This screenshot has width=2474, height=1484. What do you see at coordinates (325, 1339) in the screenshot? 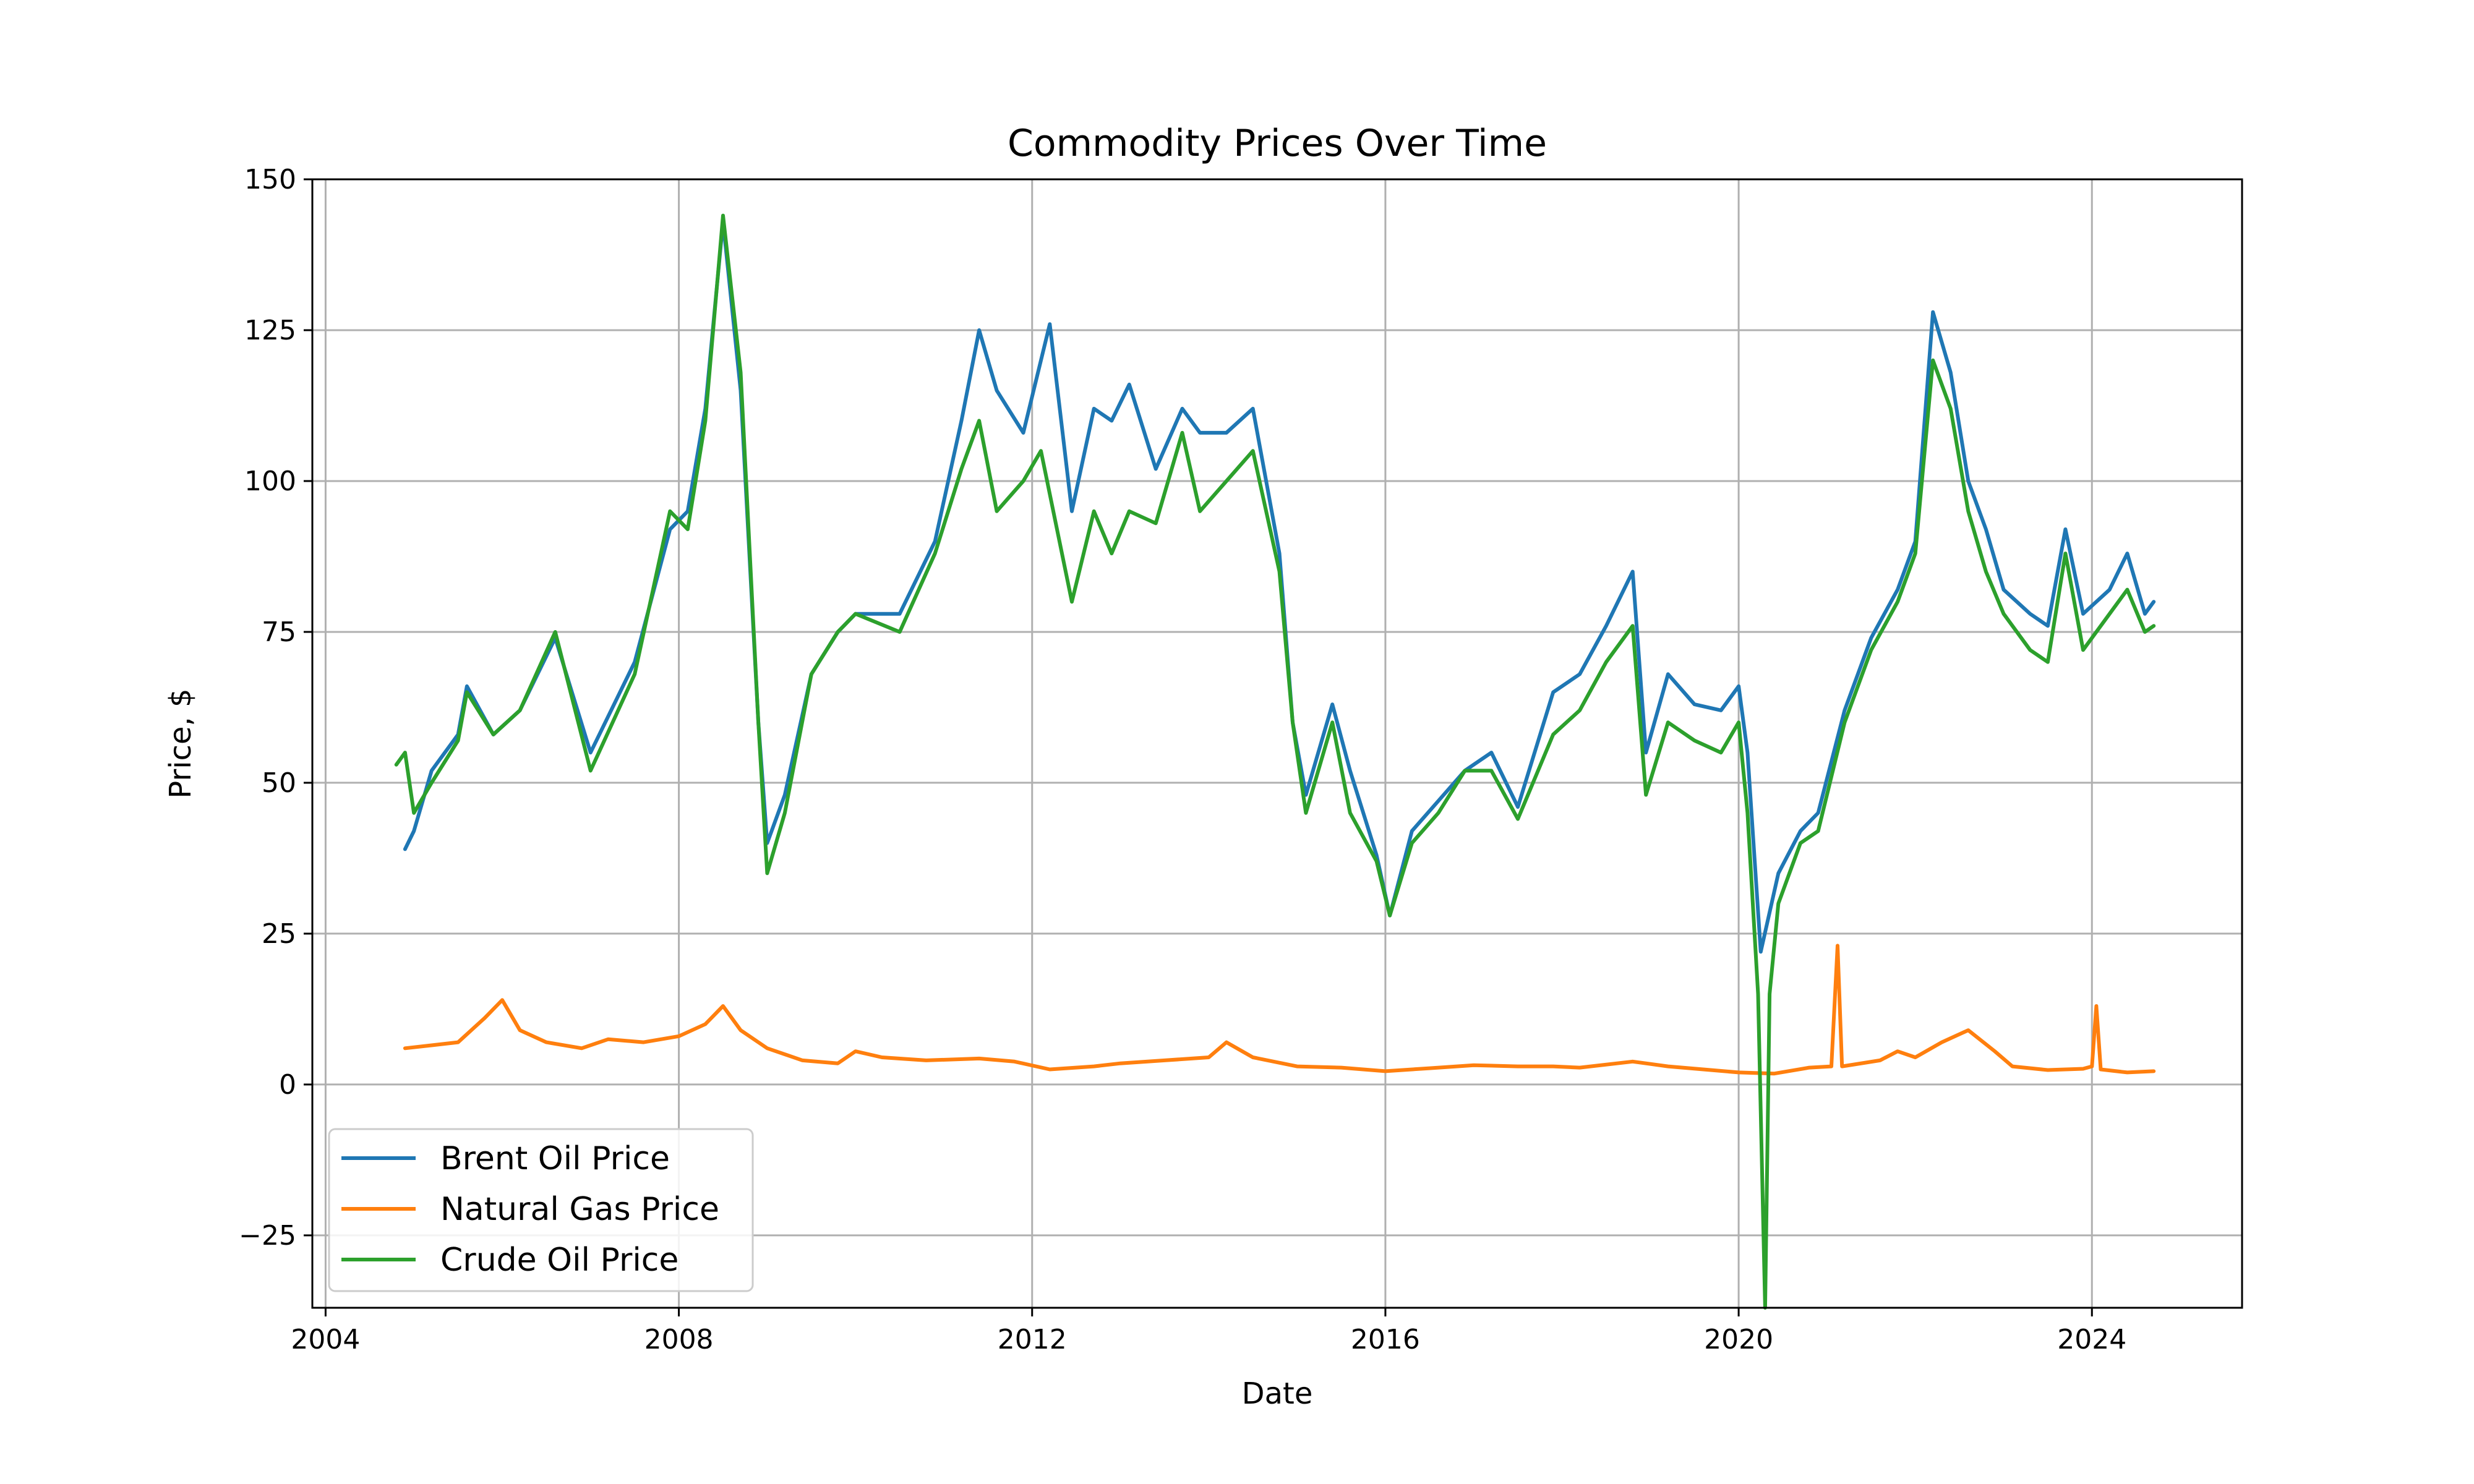
I see `x-tick-label: 2004` at bounding box center [325, 1339].